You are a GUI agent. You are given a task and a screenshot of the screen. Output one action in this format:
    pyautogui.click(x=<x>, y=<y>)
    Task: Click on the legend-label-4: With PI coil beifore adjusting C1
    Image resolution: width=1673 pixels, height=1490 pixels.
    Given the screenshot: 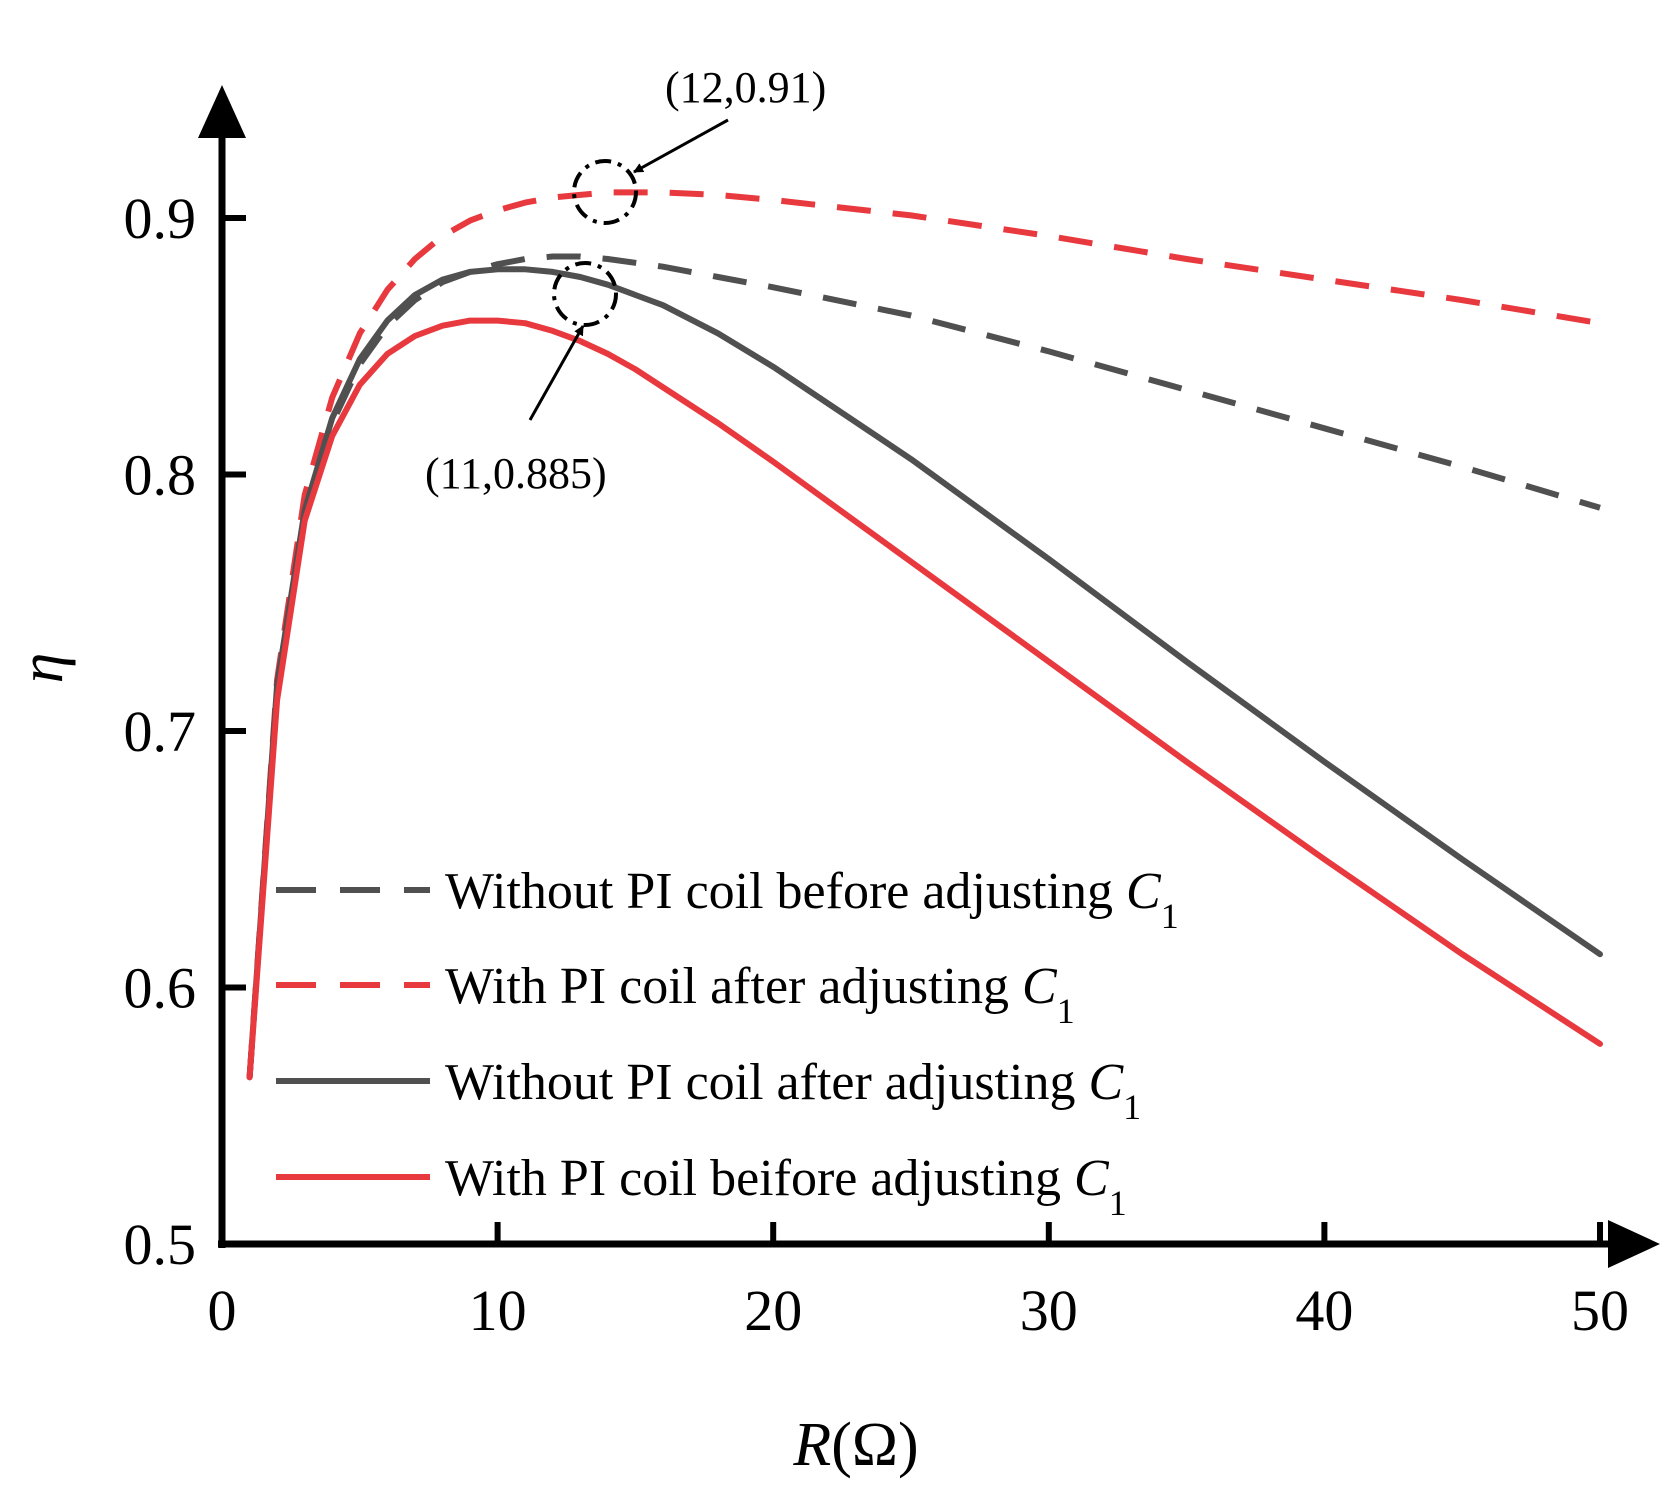 What is the action you would take?
    pyautogui.click(x=786, y=1186)
    